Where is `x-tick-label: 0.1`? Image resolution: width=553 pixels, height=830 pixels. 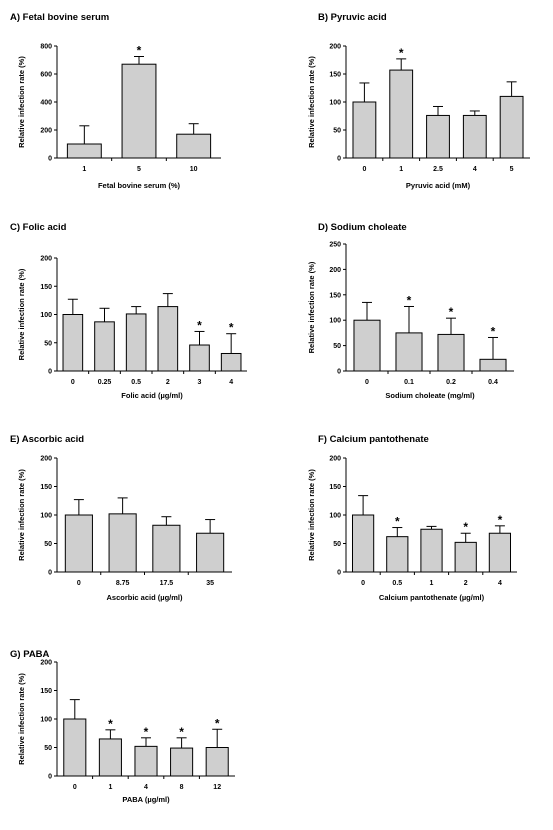
x-tick-label: 0.1 is located at coordinates (409, 382).